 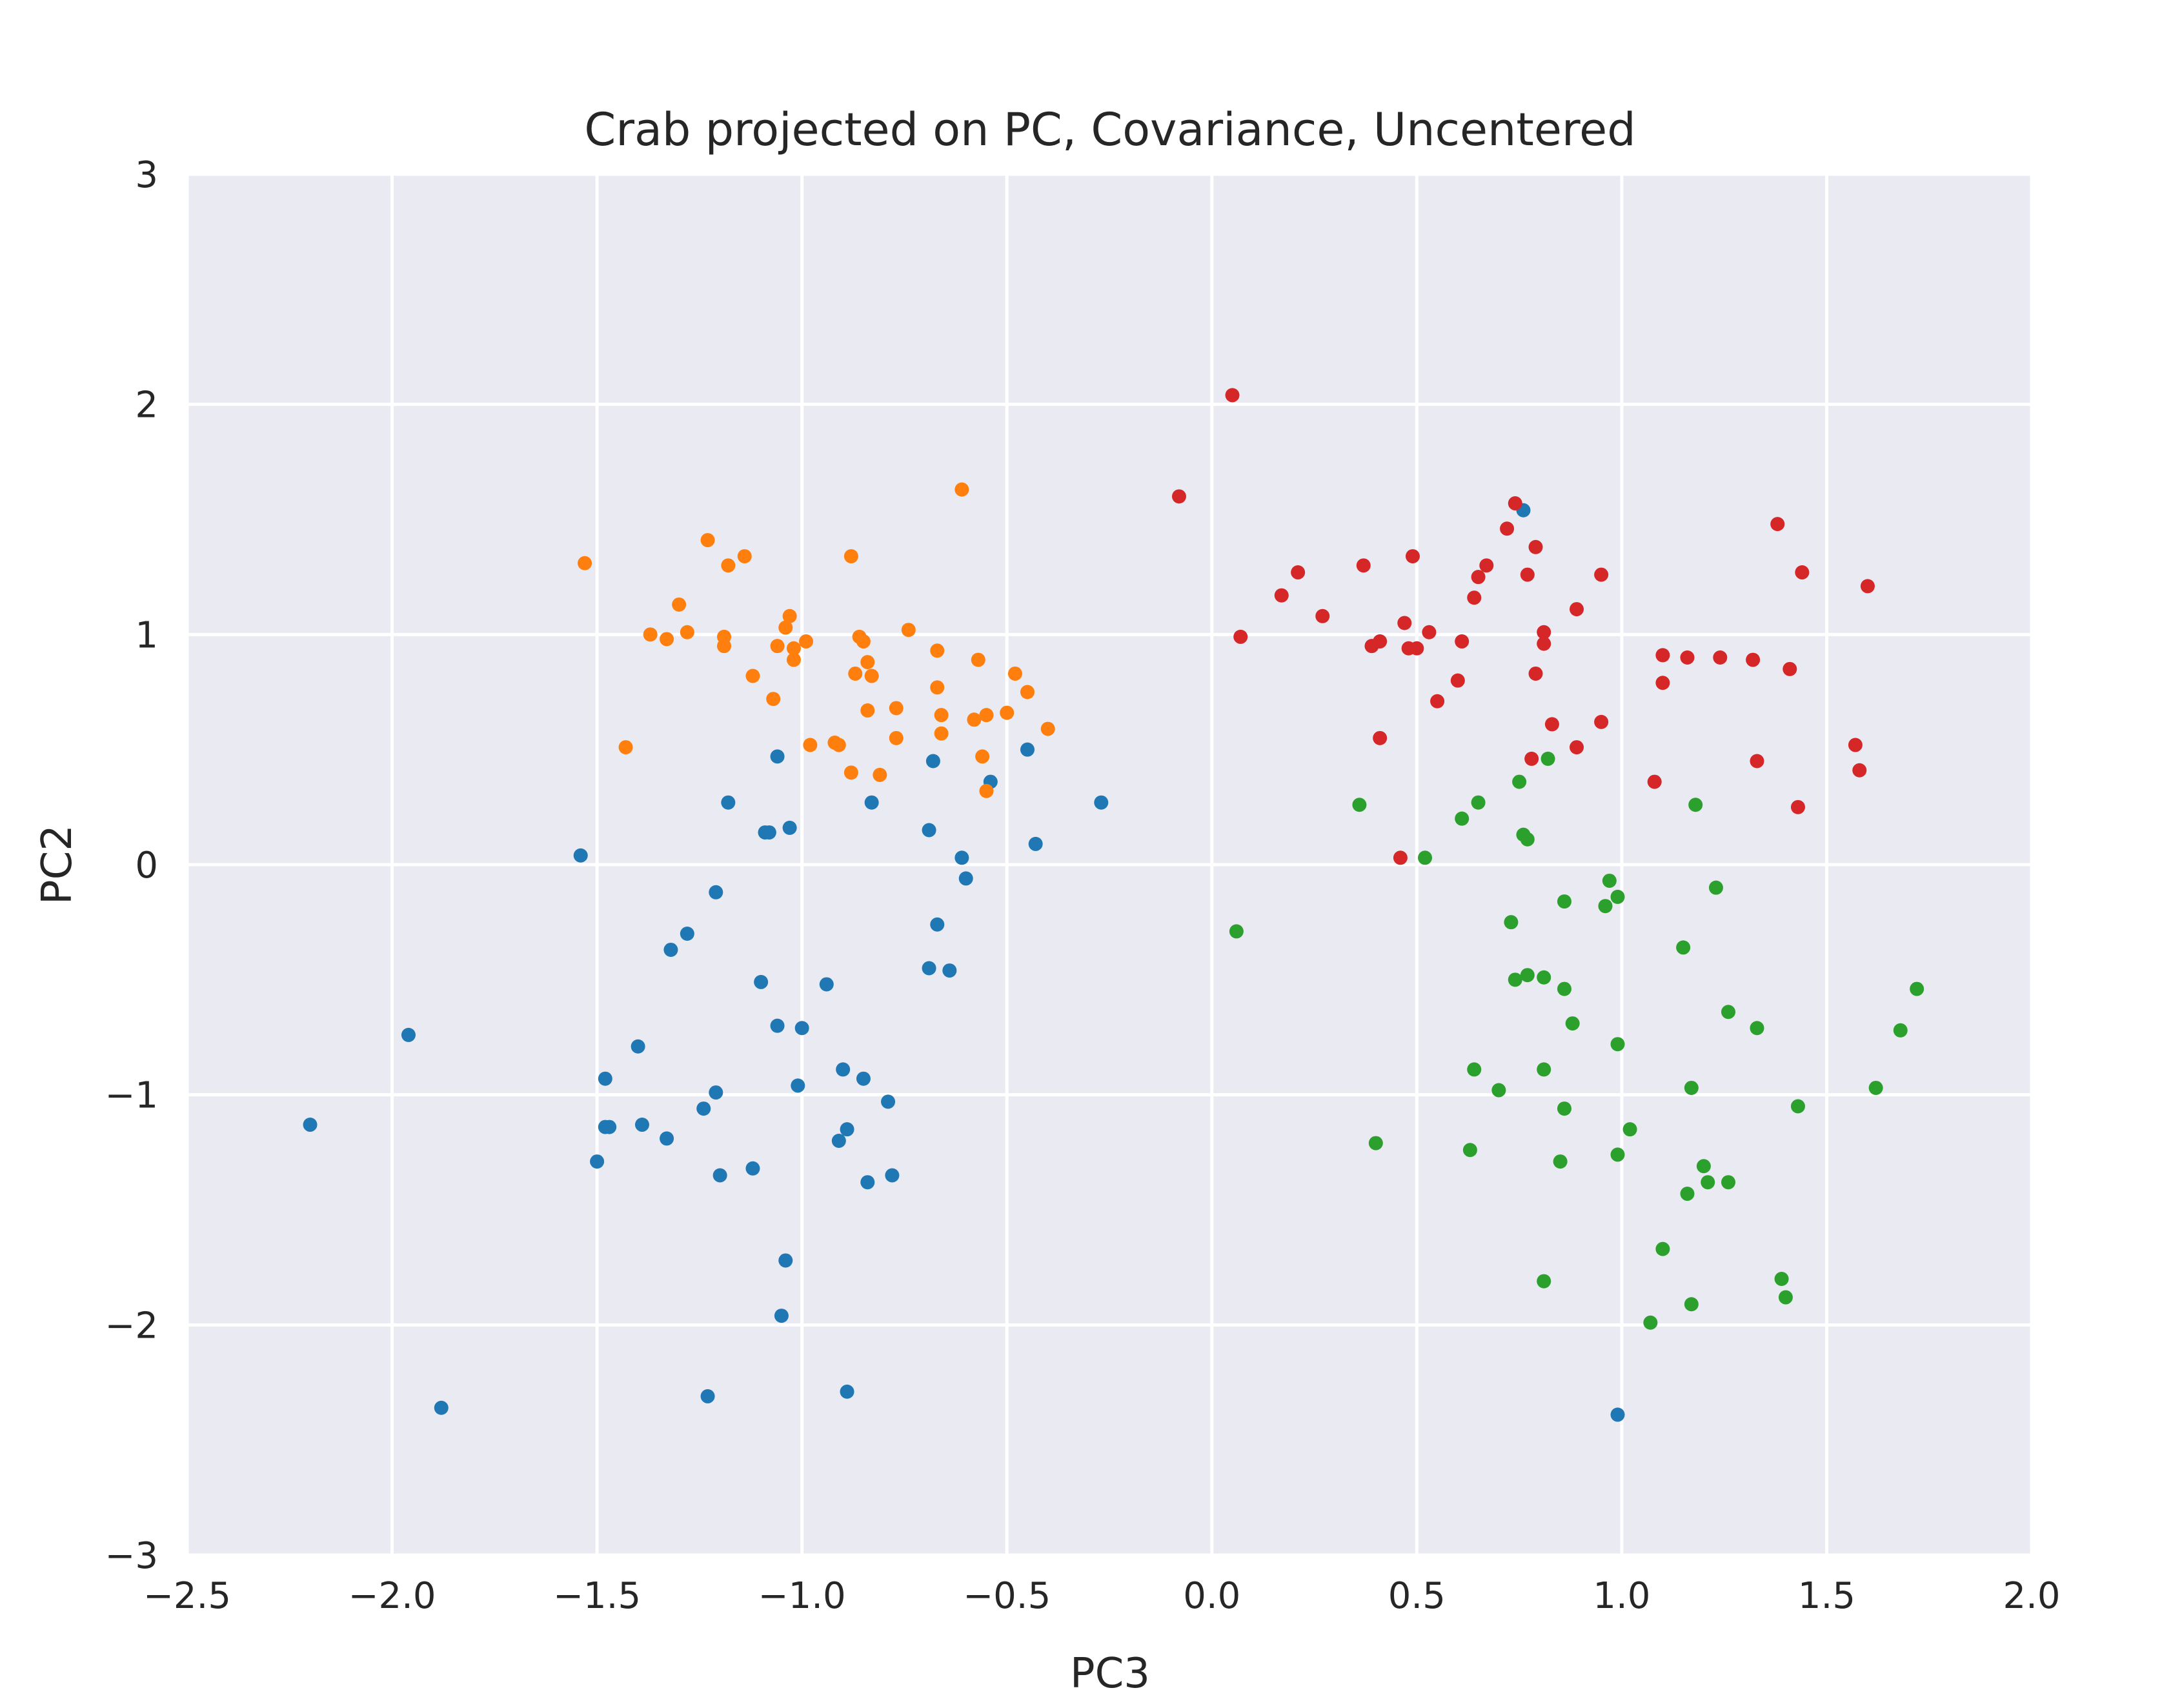 What do you see at coordinates (187, 1596) in the screenshot?
I see `x-tick-label: −2.5` at bounding box center [187, 1596].